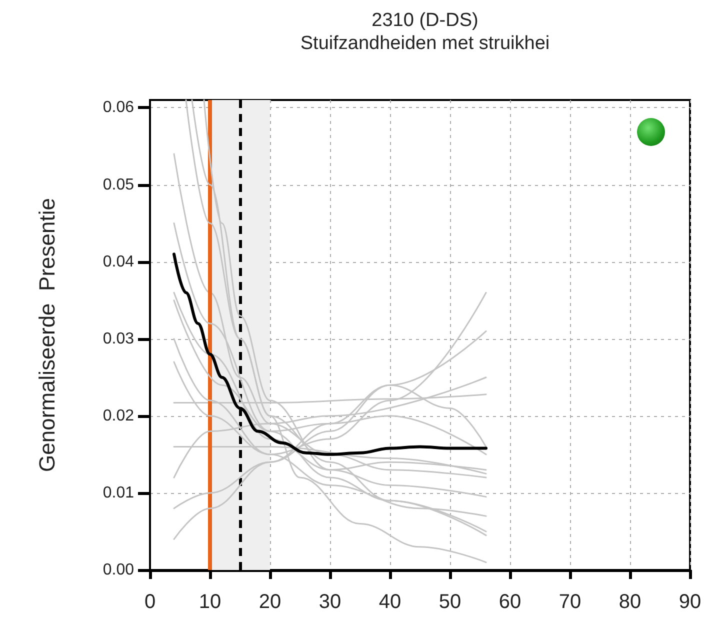 The width and height of the screenshot is (706, 639). Describe the element at coordinates (630, 602) in the screenshot. I see `x-tick-label: 80` at that location.